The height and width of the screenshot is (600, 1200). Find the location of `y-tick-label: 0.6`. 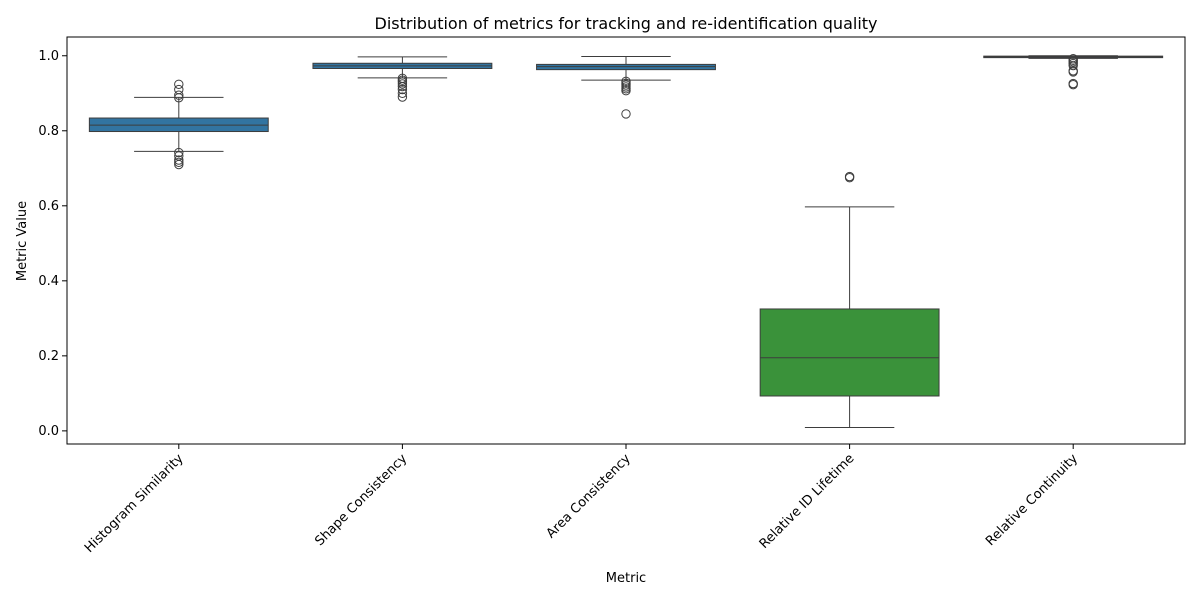

y-tick-label: 0.6 is located at coordinates (48, 206).